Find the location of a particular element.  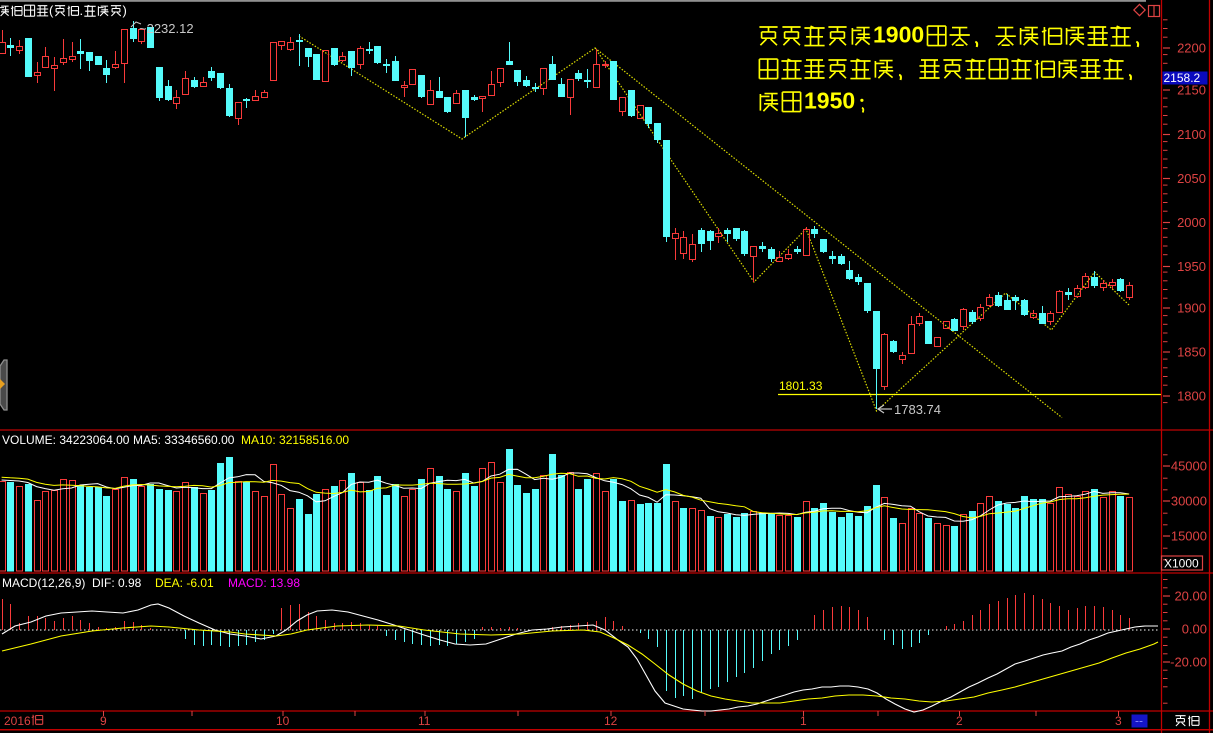

svg-text: 2050 is located at coordinates (1191, 178).